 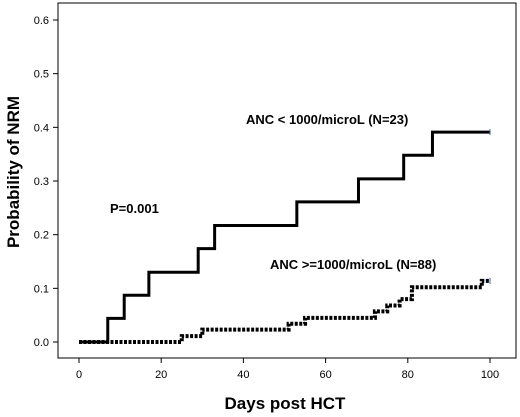 I want to click on y-axis: 0.0 0.1 0.2 0.3 0.4 0.5 0.6, so click(x=46, y=182).